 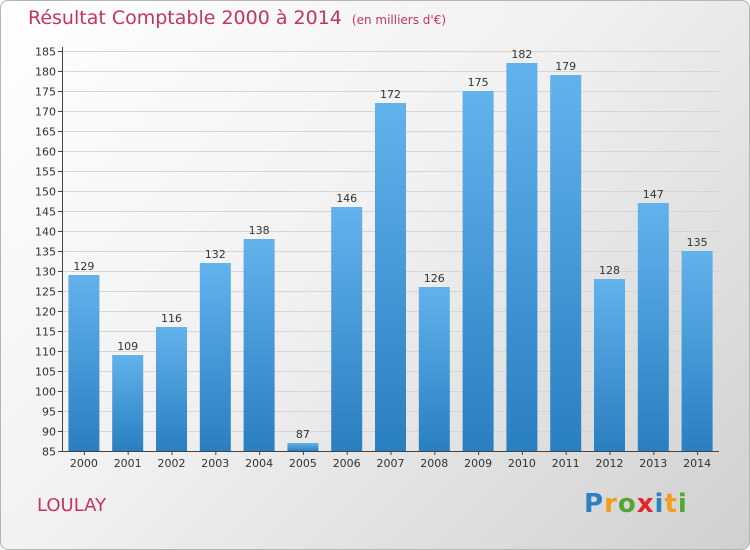 What do you see at coordinates (399, 20) in the screenshot?
I see `chart-unit-label: (en milliers d'€)` at bounding box center [399, 20].